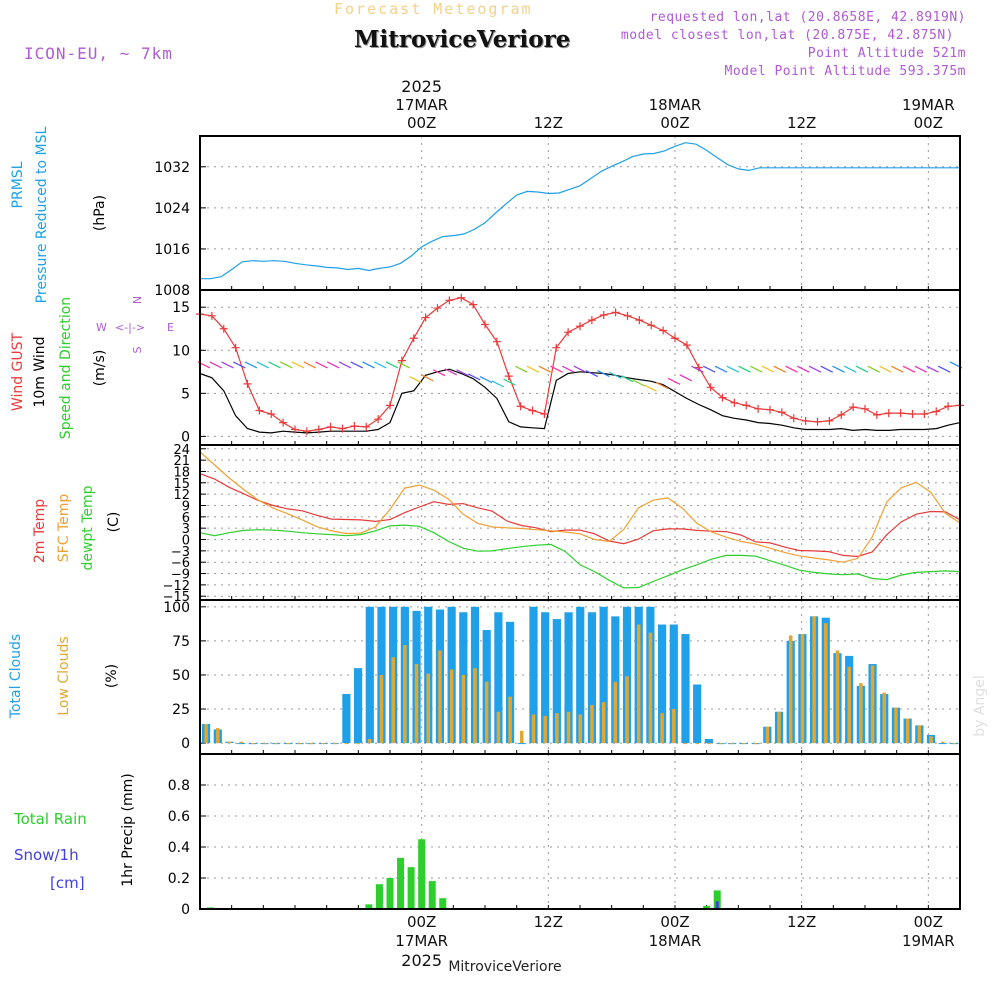 The height and width of the screenshot is (1000, 1000). What do you see at coordinates (580, 515) in the screenshot?
I see `temp-2m-line` at bounding box center [580, 515].